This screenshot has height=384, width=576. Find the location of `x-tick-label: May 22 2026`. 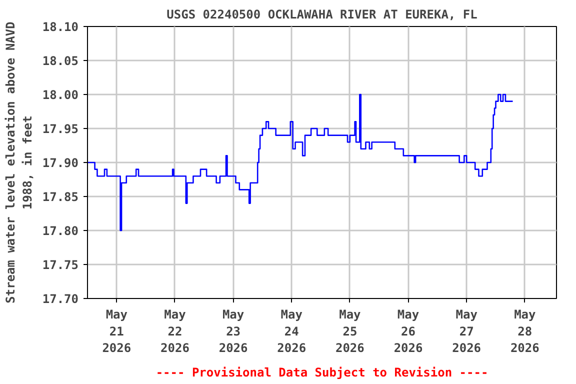

x-tick-label: May 22 2026 is located at coordinates (175, 332).